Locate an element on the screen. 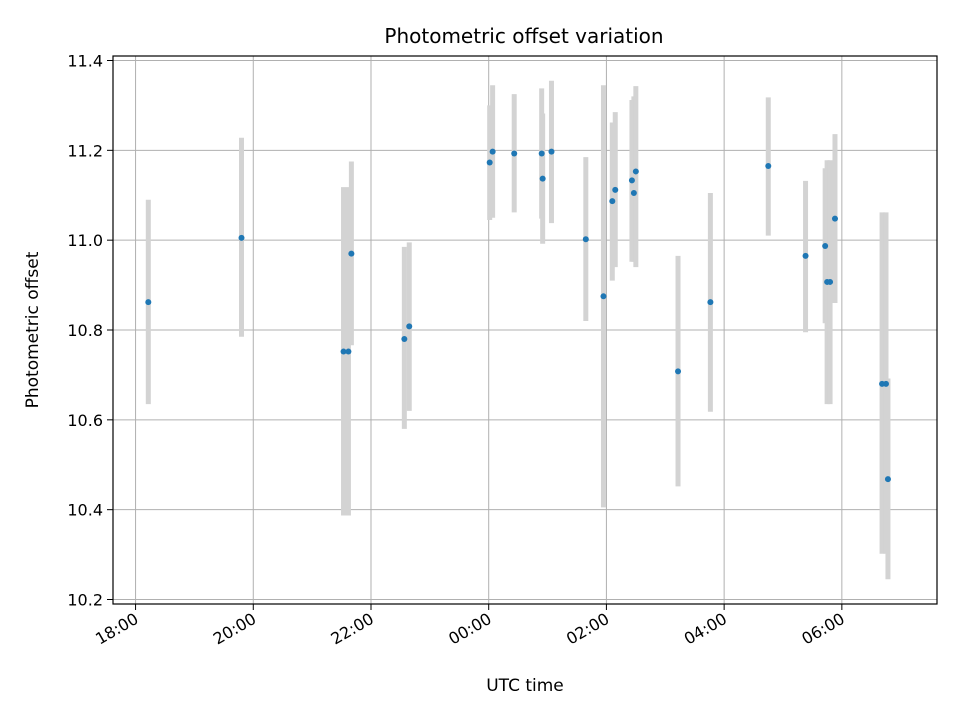  chart-title: Photometric offset variation is located at coordinates (523, 36).